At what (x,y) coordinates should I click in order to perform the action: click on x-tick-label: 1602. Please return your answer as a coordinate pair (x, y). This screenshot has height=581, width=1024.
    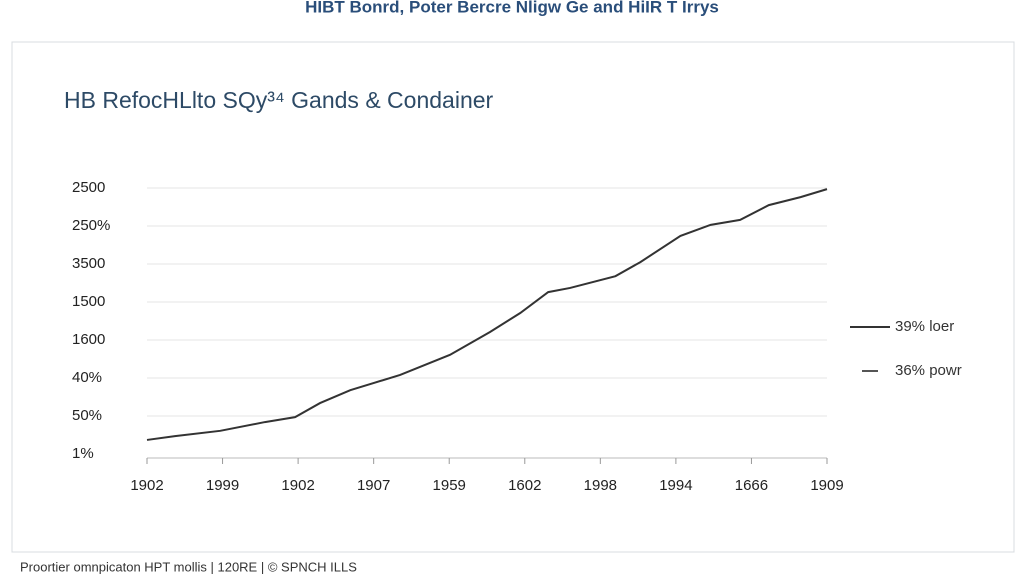
    Looking at the image, I should click on (524, 485).